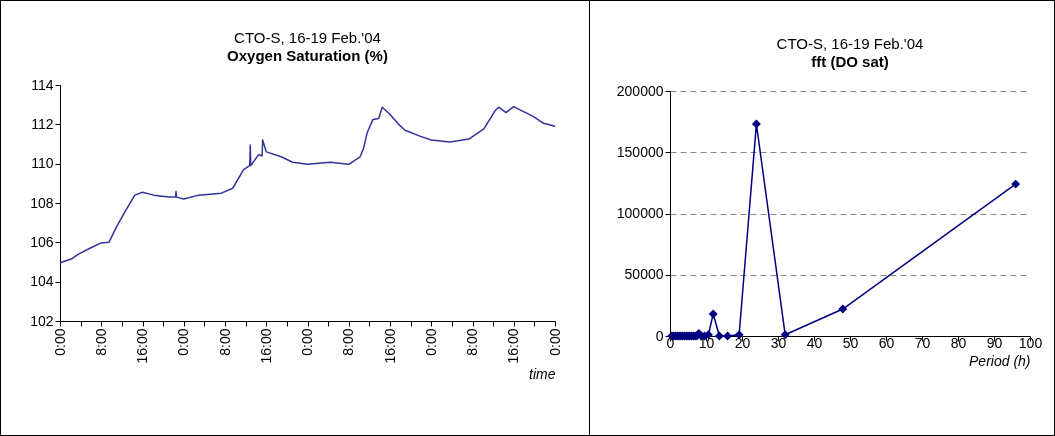  I want to click on y-tick-label: 106, so click(42, 241).